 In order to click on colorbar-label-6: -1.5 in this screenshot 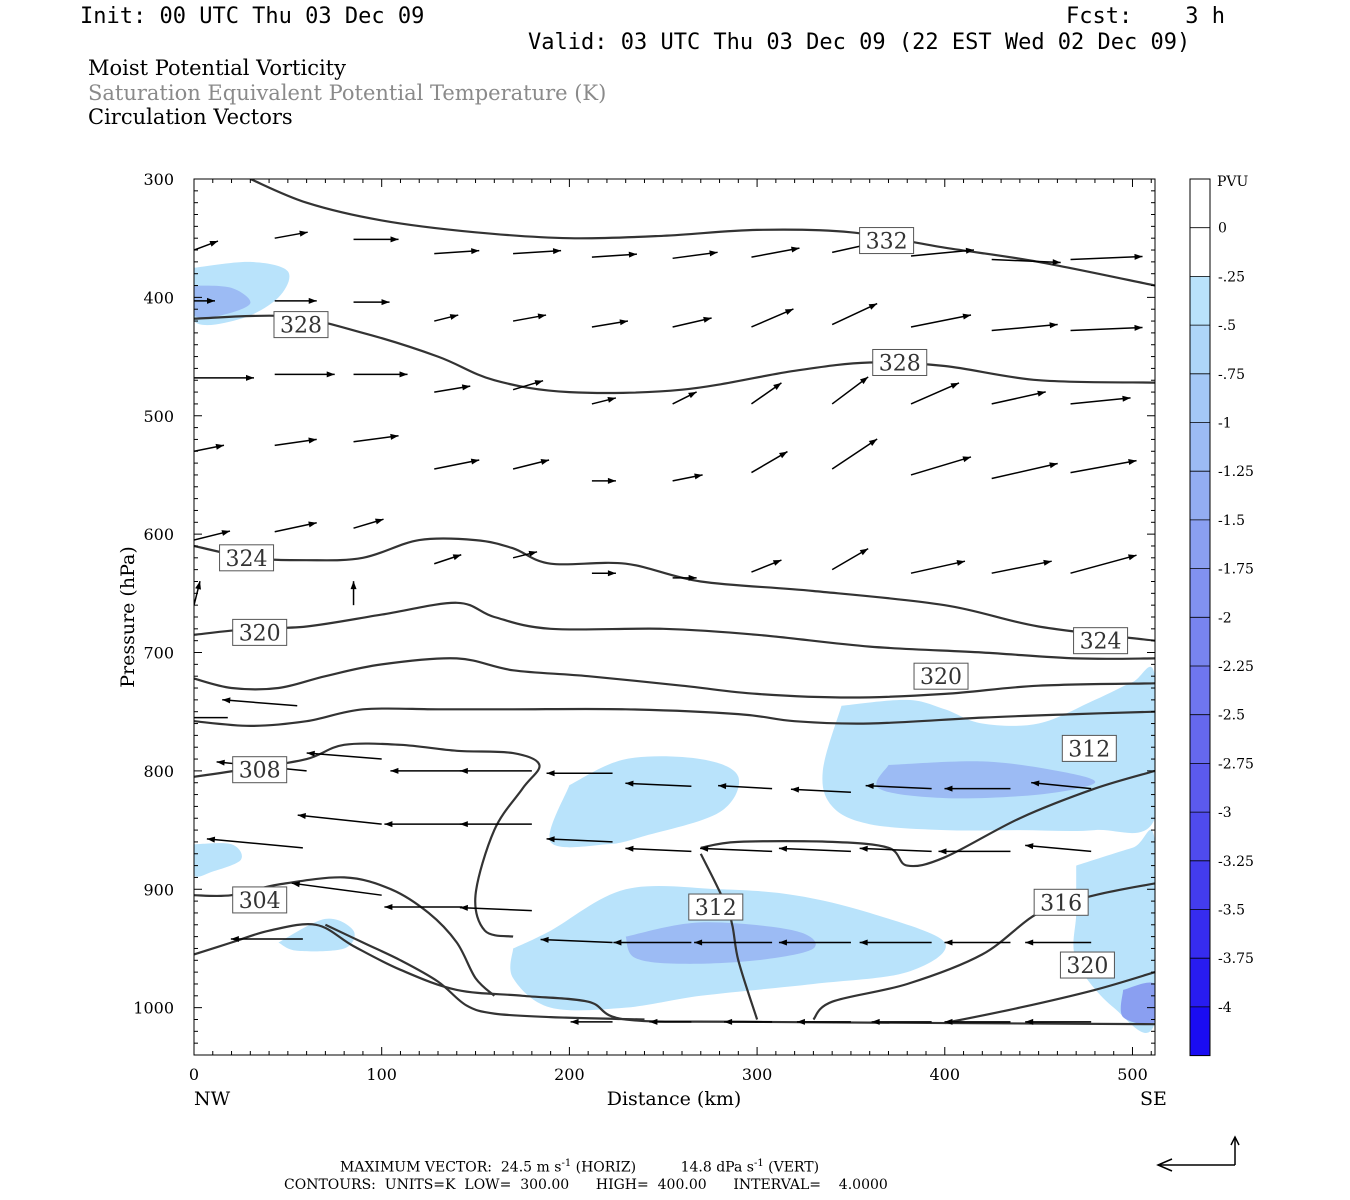, I will do `click(1231, 521)`.